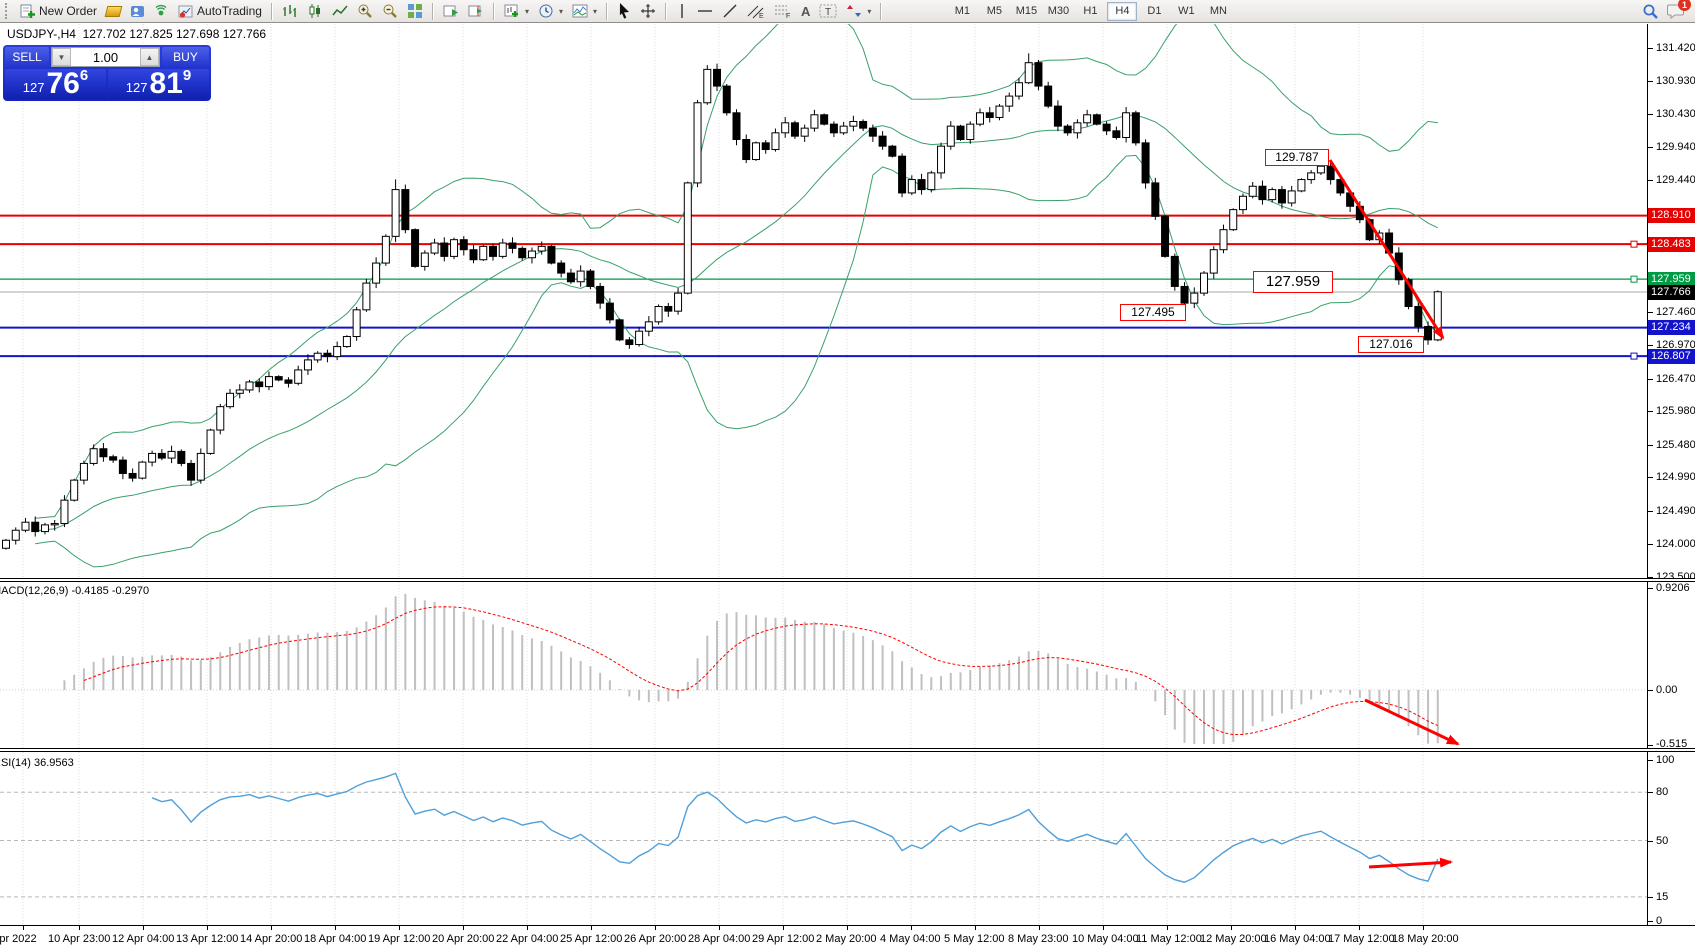  I want to click on publish-button, so click(113, 11).